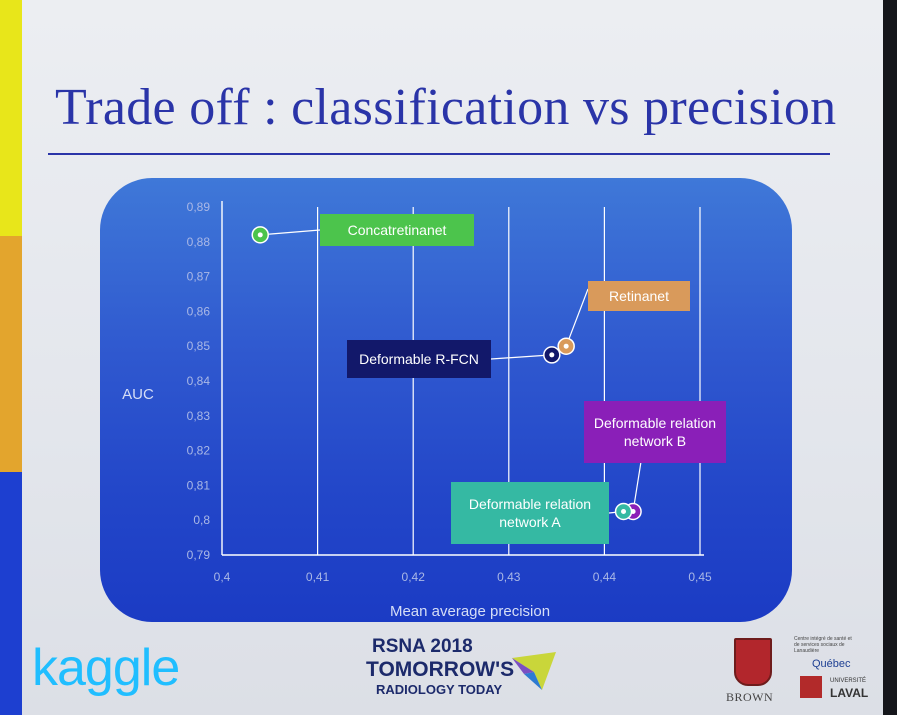 The image size is (897, 715). I want to click on brown-shield-icon, so click(753, 662).